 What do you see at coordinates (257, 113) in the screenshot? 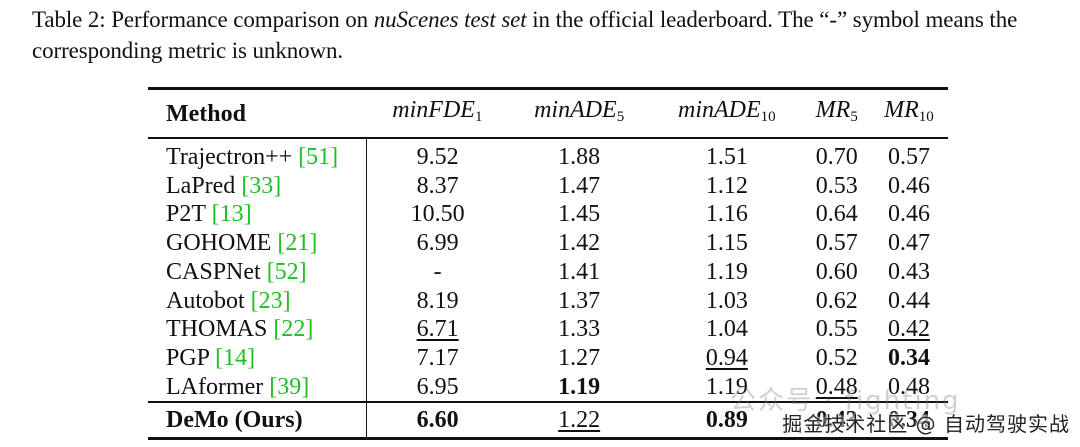
I see `header-method: Method` at bounding box center [257, 113].